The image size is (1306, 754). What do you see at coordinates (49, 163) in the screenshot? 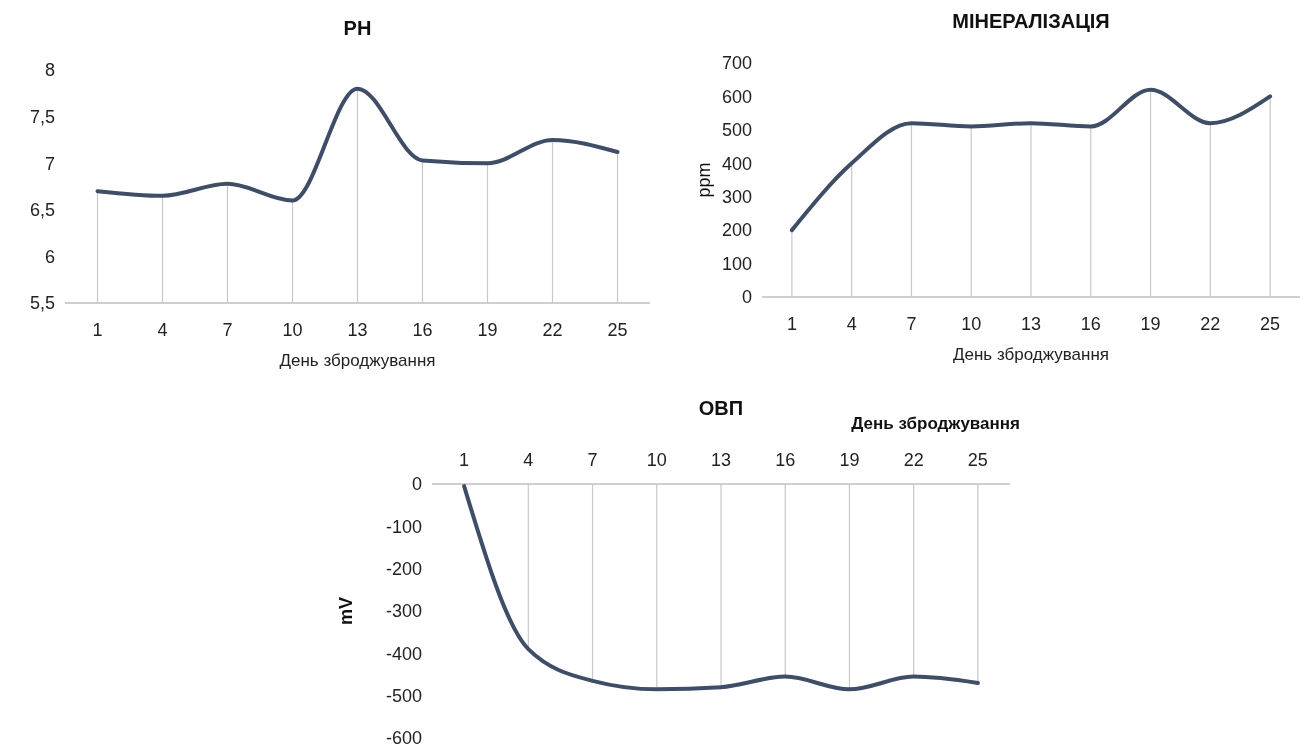
I see `y-tick-label: 7` at bounding box center [49, 163].